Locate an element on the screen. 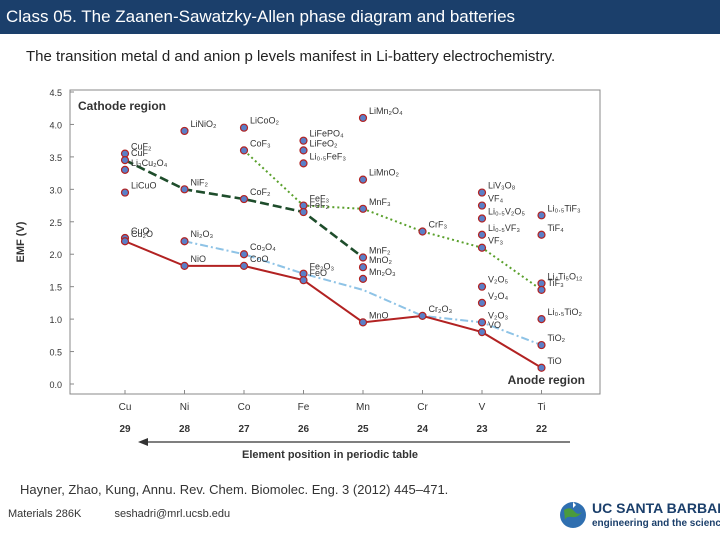  compound-label: FeF₃ is located at coordinates (320, 199).